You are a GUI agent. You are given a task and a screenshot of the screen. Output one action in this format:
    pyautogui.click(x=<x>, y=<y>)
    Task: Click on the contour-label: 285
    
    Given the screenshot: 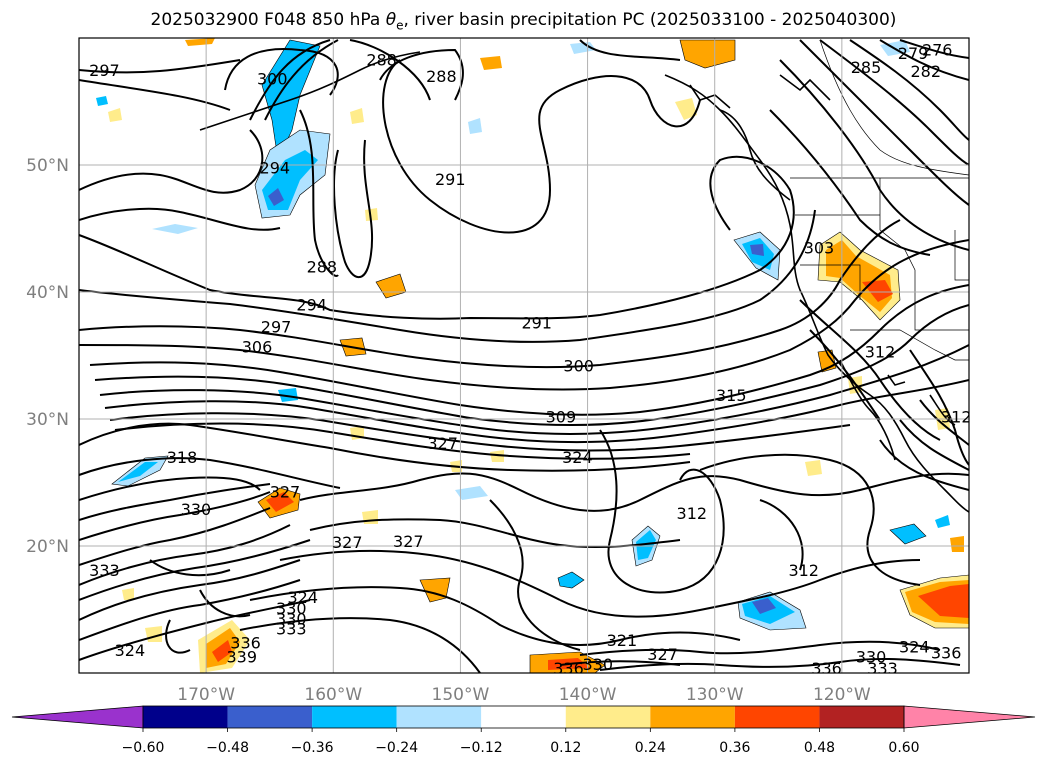 What is the action you would take?
    pyautogui.click(x=866, y=67)
    